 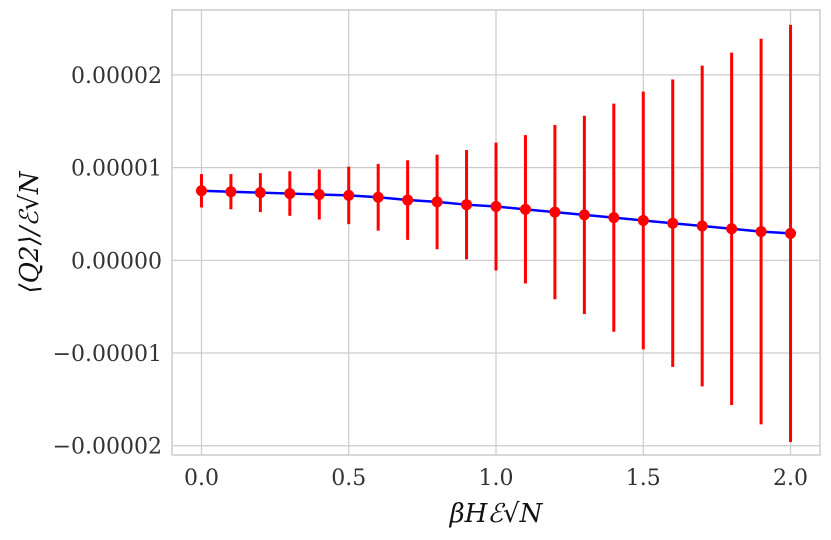 What do you see at coordinates (107, 354) in the screenshot?
I see `y-tick-label: −0.00001` at bounding box center [107, 354].